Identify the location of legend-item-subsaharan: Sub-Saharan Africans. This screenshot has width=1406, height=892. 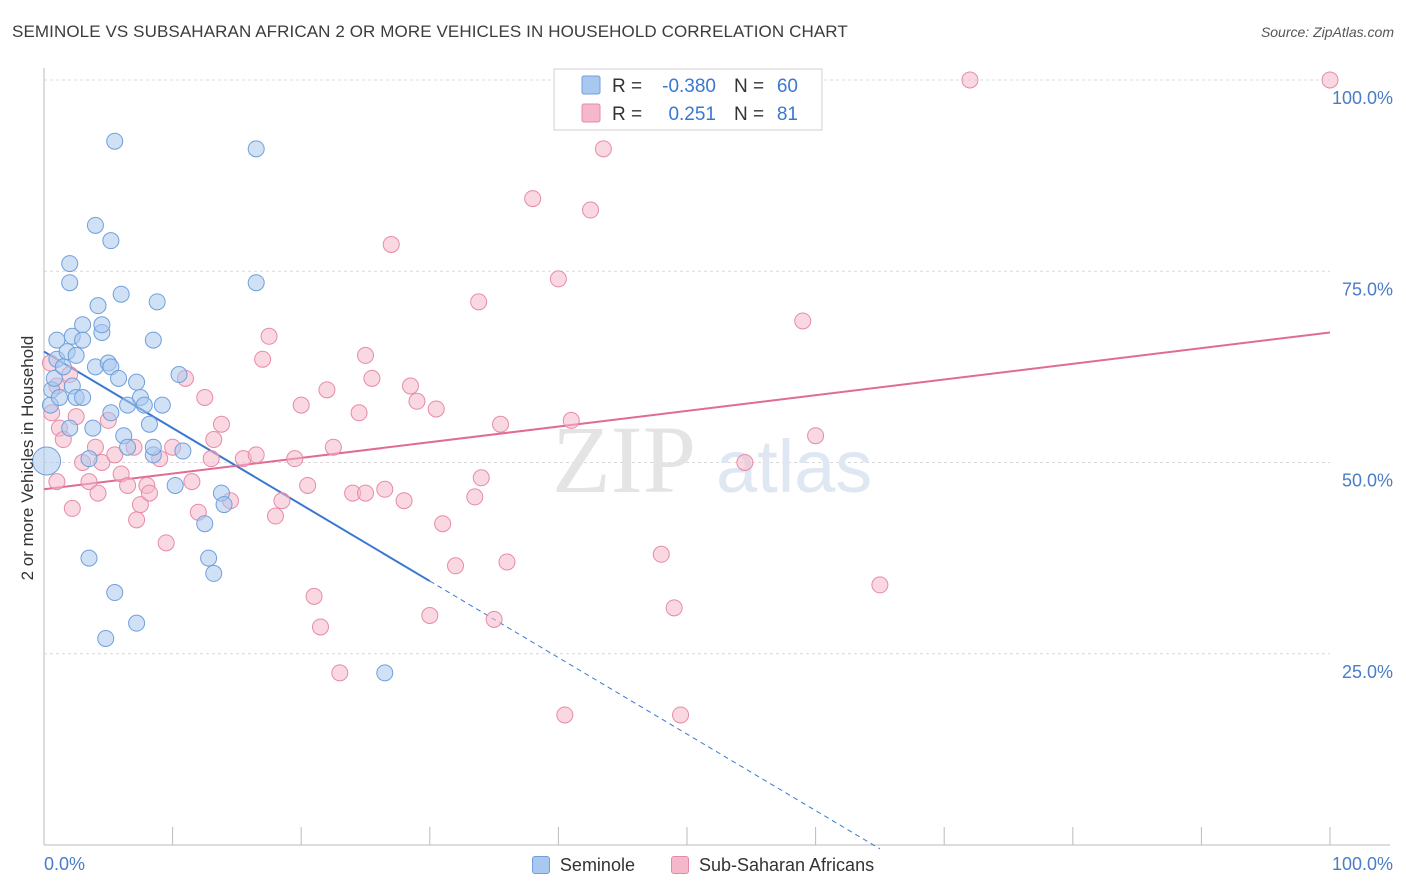
(772, 865).